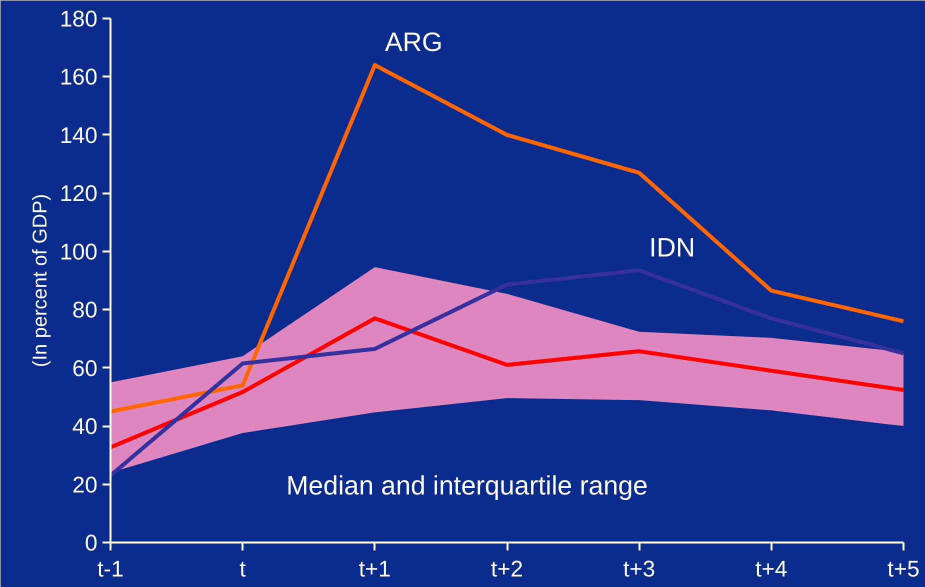 The width and height of the screenshot is (925, 587). Describe the element at coordinates (374, 569) in the screenshot. I see `x-tick-label: t+1` at that location.